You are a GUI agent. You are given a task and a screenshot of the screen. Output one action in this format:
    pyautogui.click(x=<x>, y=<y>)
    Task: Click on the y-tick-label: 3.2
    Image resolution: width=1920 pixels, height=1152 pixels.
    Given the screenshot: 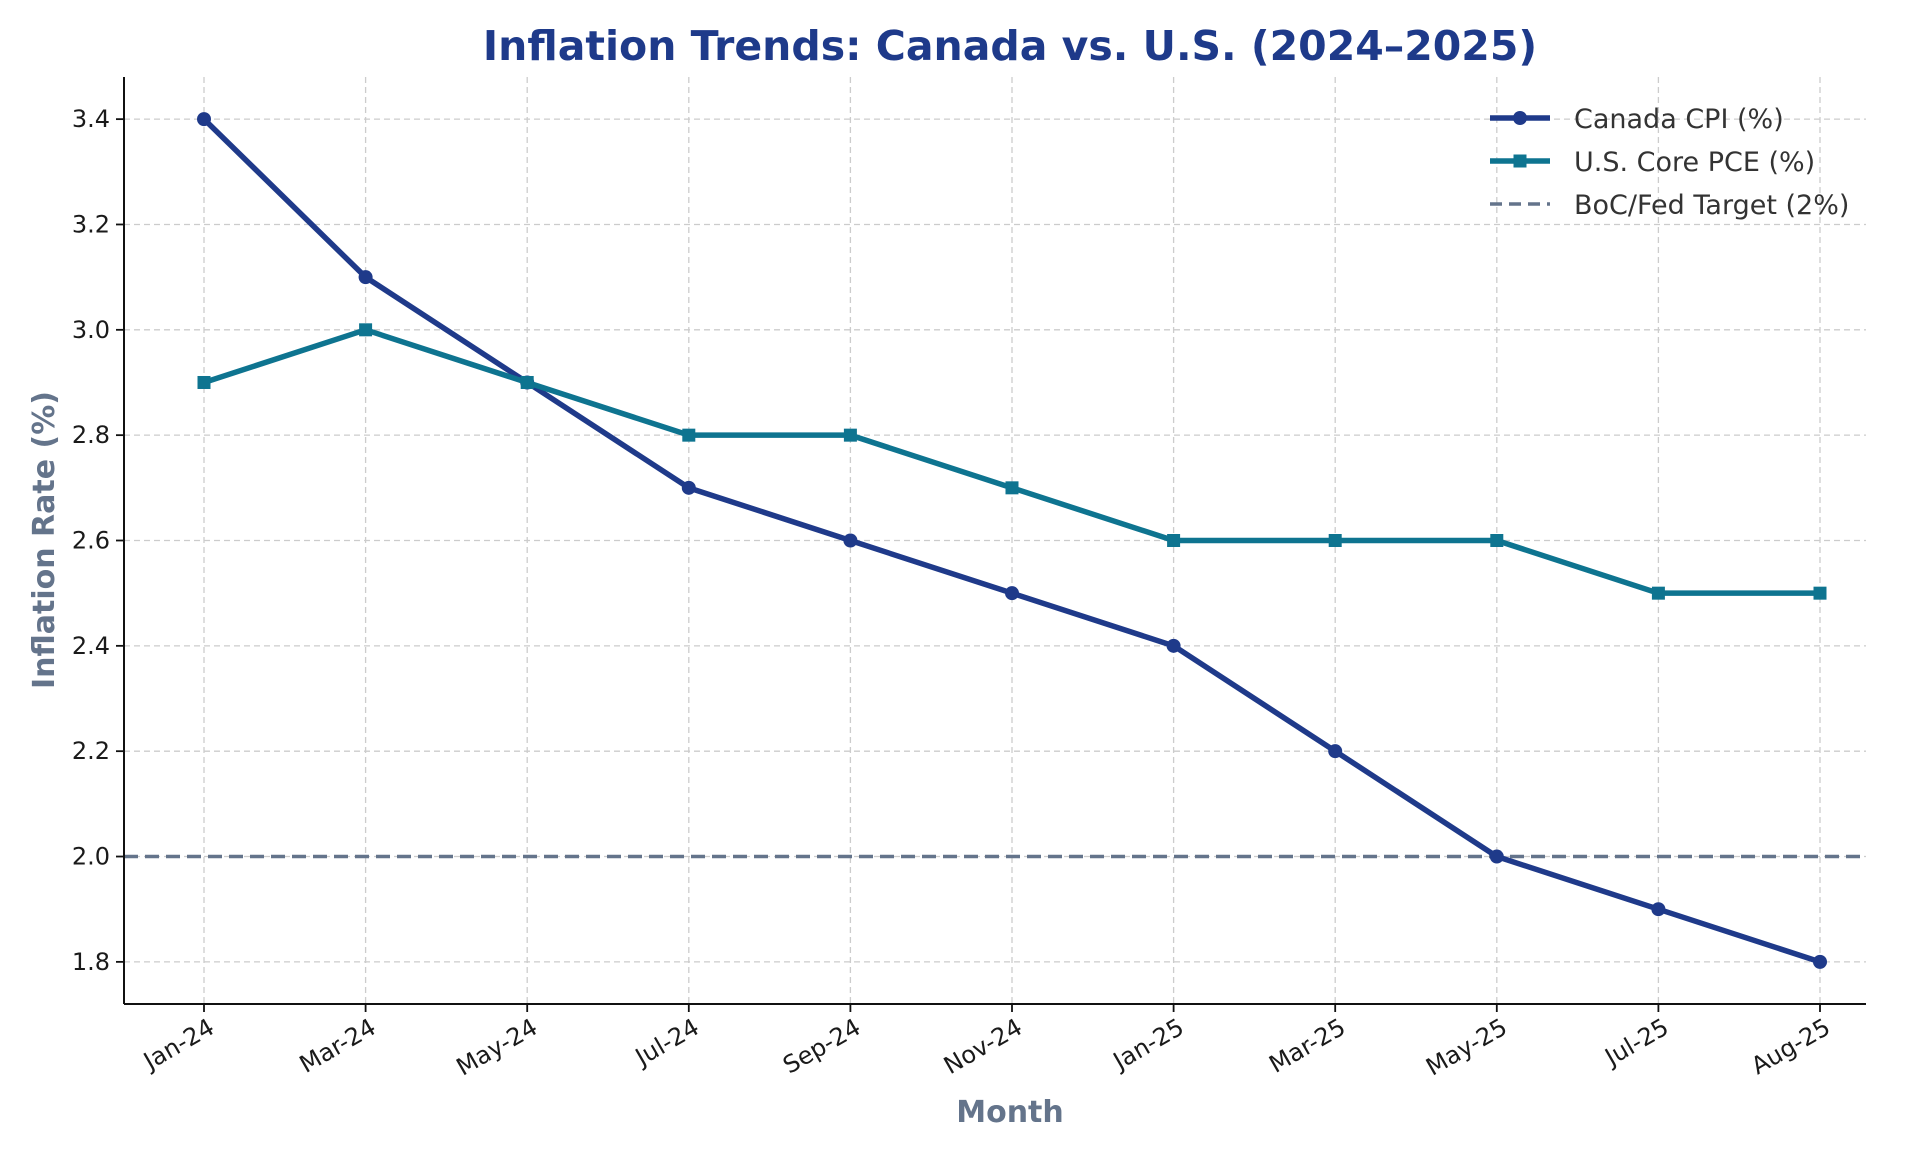 What is the action you would take?
    pyautogui.click(x=91, y=224)
    